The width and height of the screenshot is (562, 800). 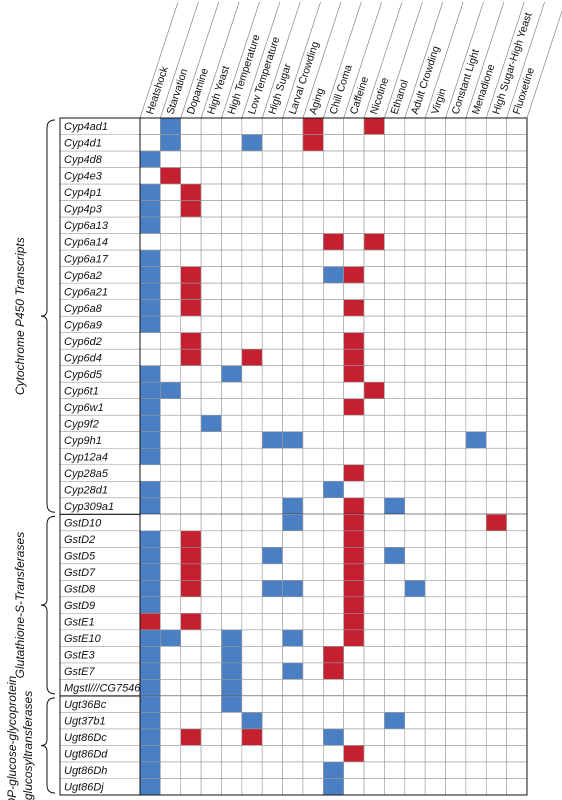 What do you see at coordinates (48, 745) in the screenshot?
I see `group-brace` at bounding box center [48, 745].